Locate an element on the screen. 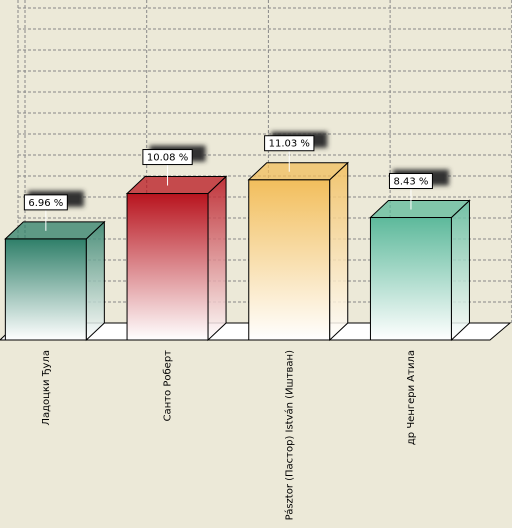 The width and height of the screenshot is (512, 528). x-tick-label: Санто Роберт is located at coordinates (168, 386).